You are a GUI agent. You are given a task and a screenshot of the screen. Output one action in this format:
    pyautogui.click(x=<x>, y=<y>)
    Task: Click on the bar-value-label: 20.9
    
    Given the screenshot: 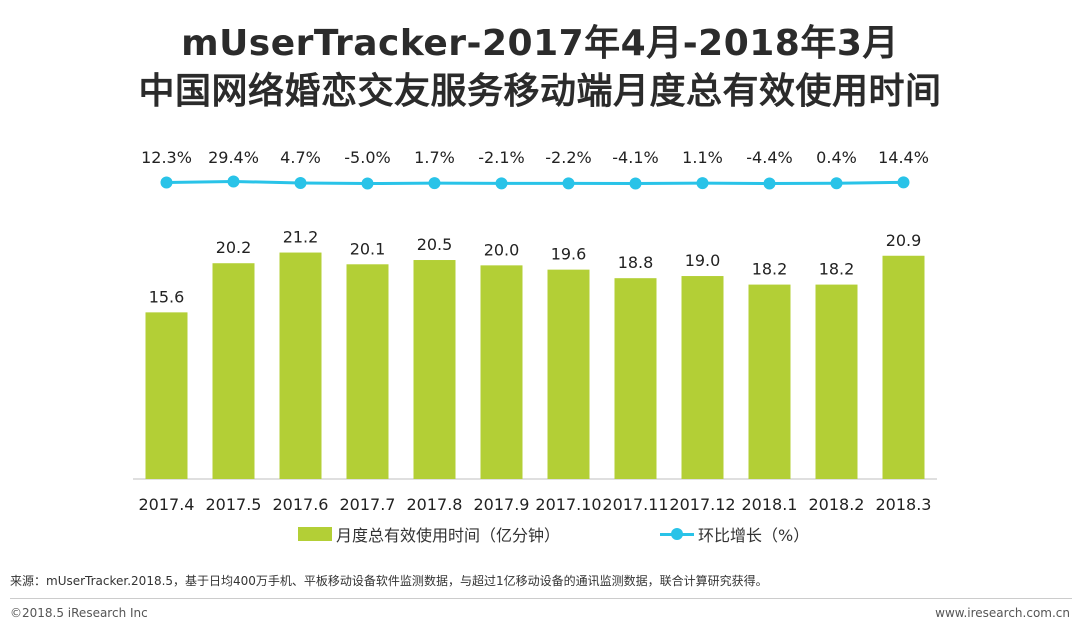 What is the action you would take?
    pyautogui.click(x=904, y=240)
    